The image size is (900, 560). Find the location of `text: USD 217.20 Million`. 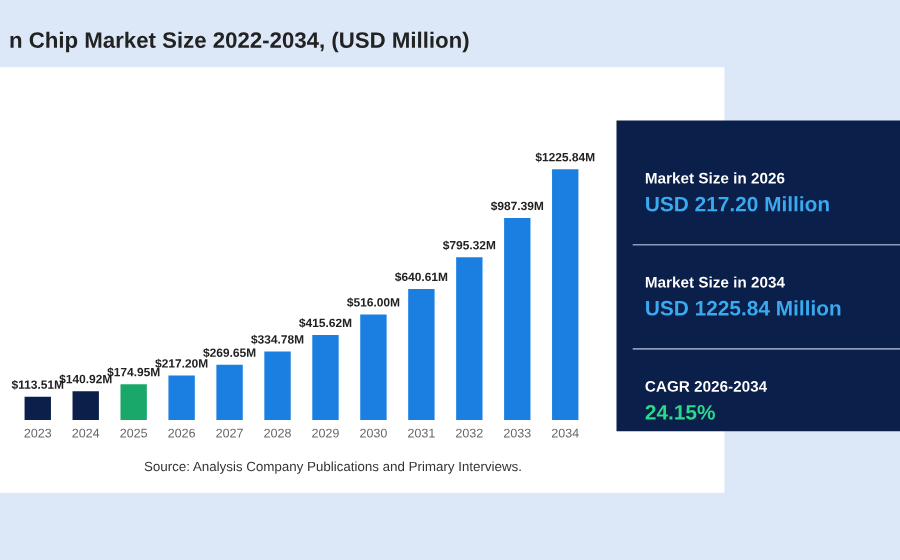

text: USD 217.20 Million is located at coordinates (737, 204).